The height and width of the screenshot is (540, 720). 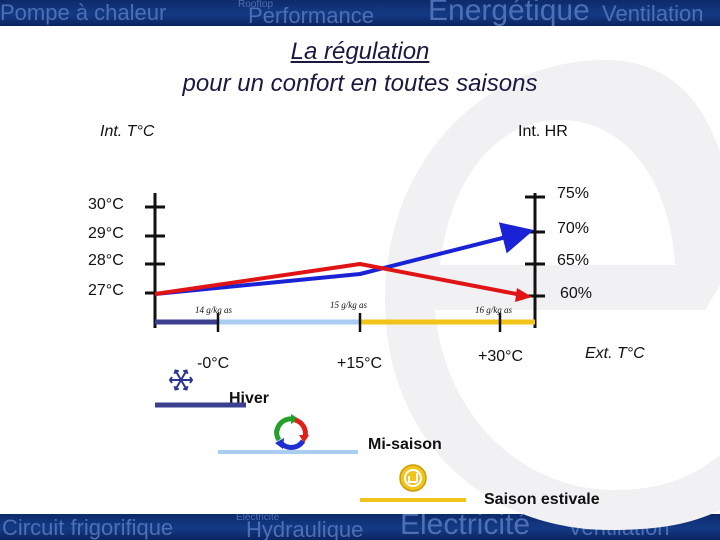 I want to click on right-axis-label: Int. HR, so click(x=543, y=131).